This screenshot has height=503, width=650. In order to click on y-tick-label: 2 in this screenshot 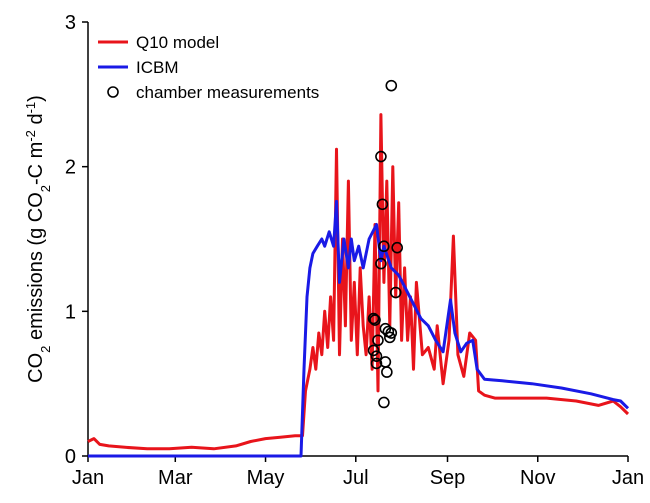, I will do `click(70, 168)`.